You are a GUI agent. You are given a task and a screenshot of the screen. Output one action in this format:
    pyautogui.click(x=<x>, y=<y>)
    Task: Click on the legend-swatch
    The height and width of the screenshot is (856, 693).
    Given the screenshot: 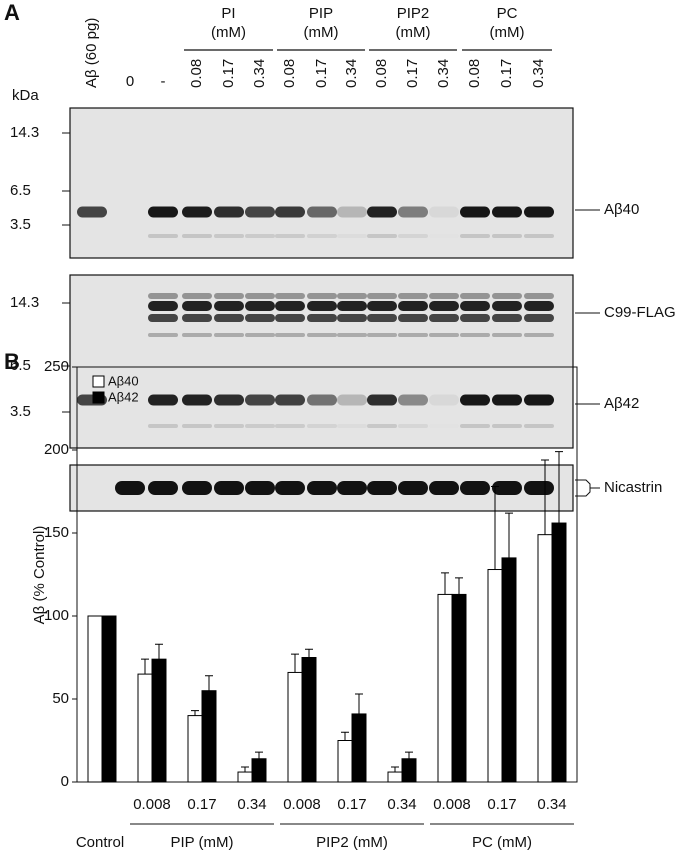 What is the action you would take?
    pyautogui.click(x=98, y=397)
    